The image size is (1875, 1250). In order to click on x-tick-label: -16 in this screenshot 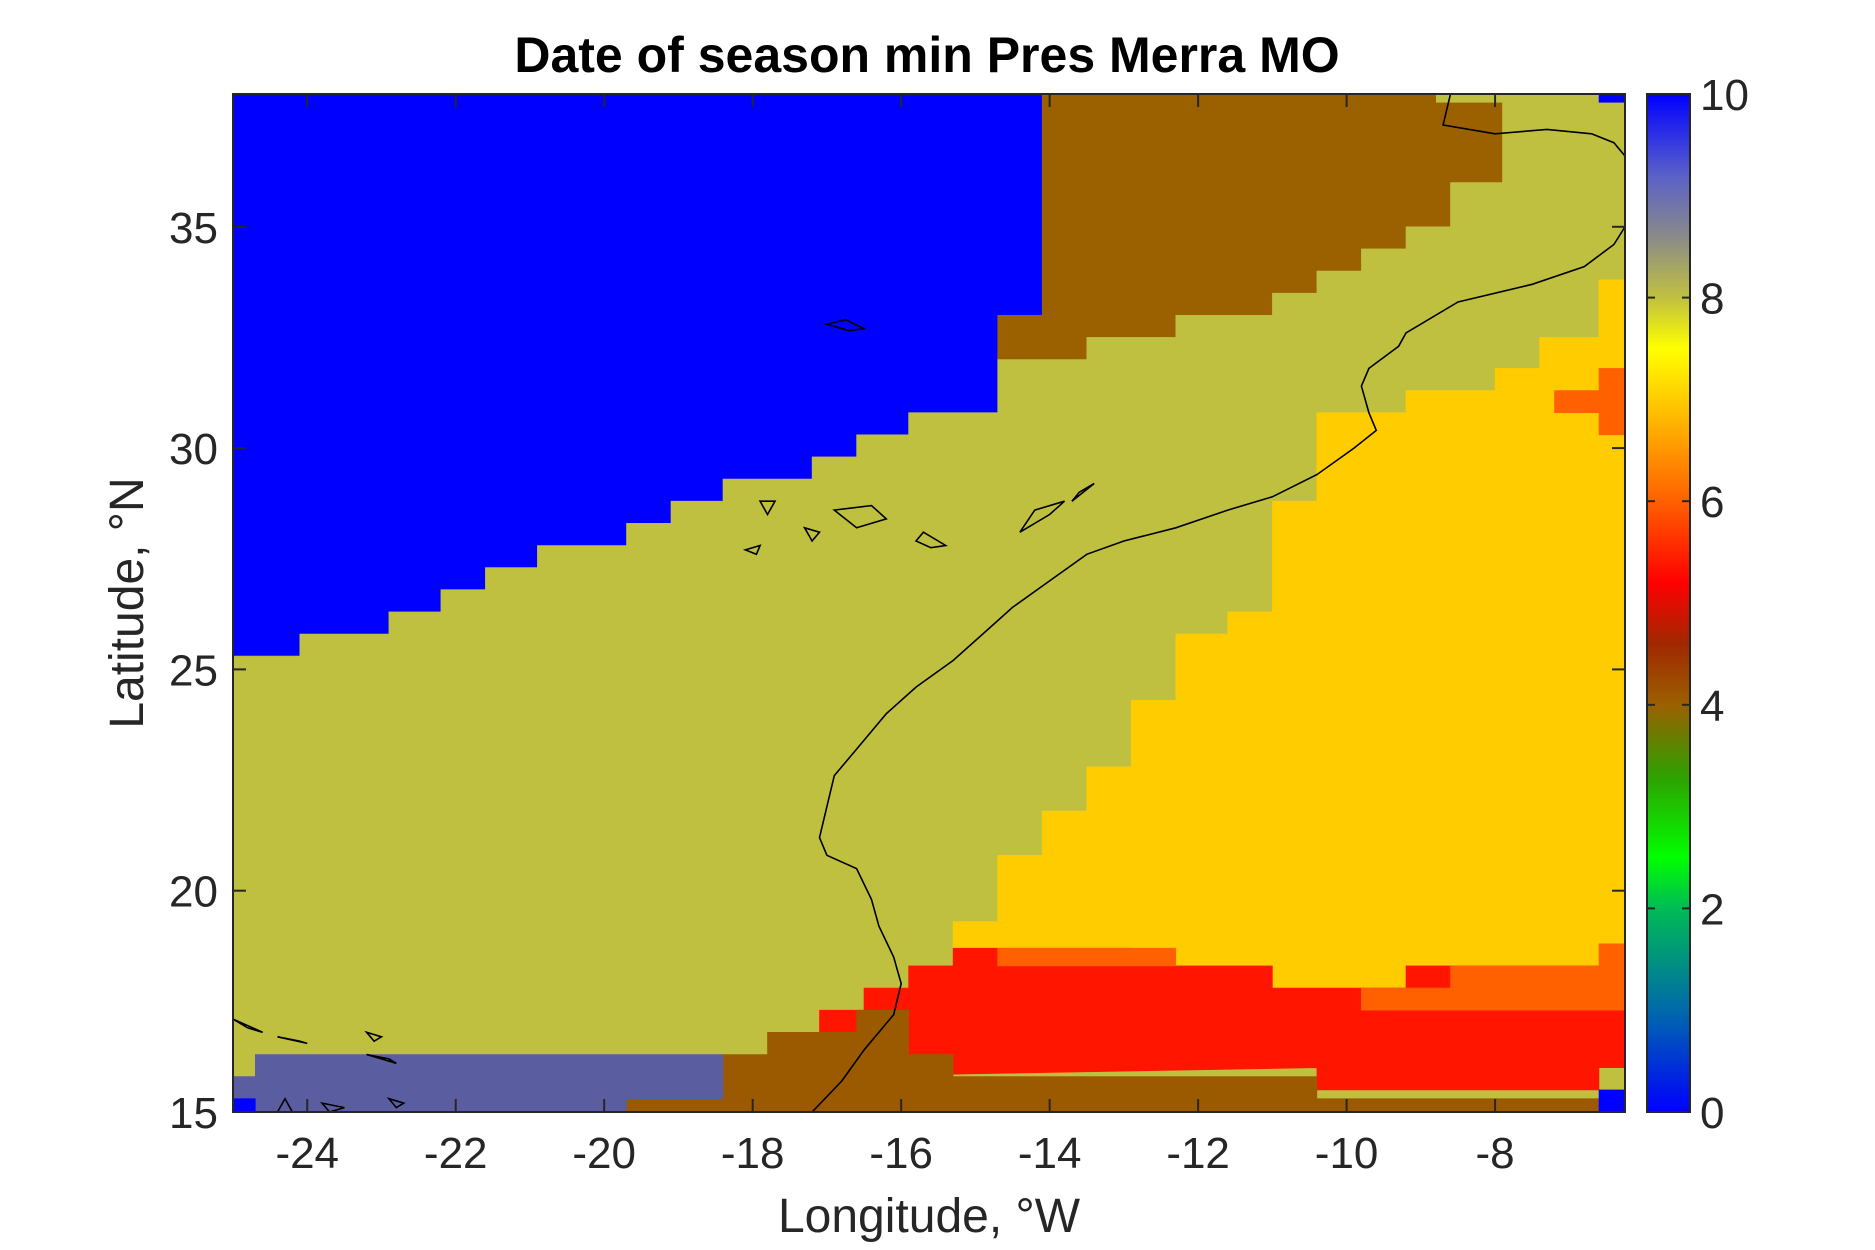, I will do `click(901, 1153)`.